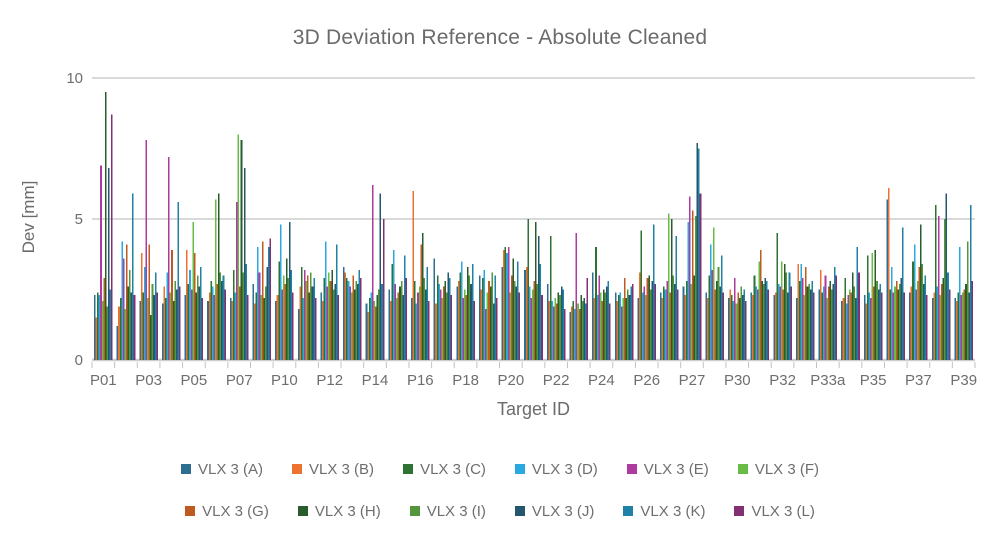 This screenshot has width=1000, height=543. Describe the element at coordinates (347, 511) in the screenshot. I see `legend-label: VLX 3 (H)` at that location.